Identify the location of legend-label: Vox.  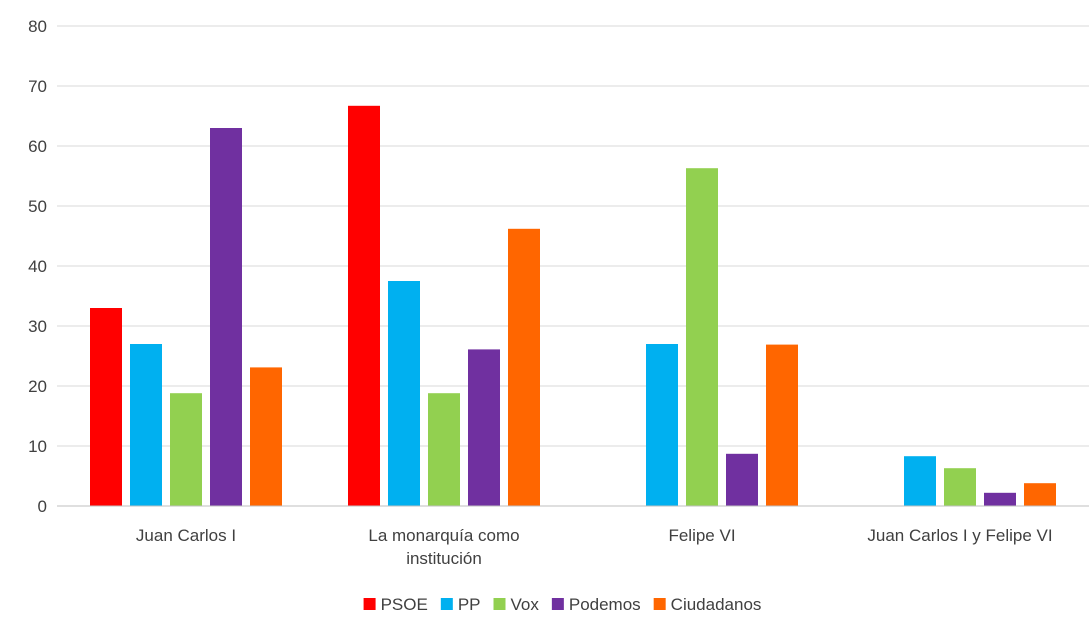
(525, 604).